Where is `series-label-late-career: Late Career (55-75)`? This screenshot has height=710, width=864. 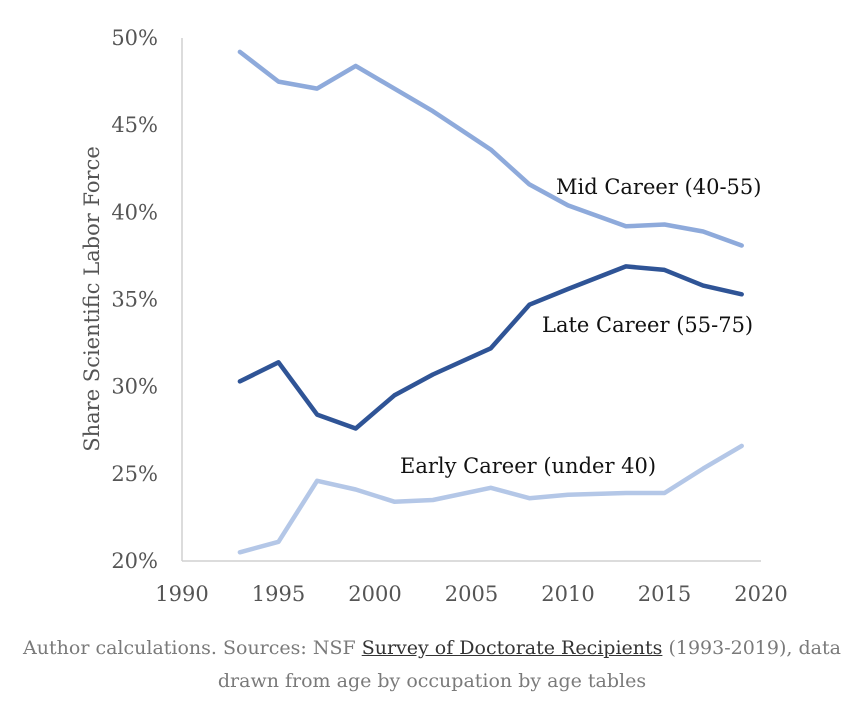
series-label-late-career: Late Career (55-75) is located at coordinates (647, 325).